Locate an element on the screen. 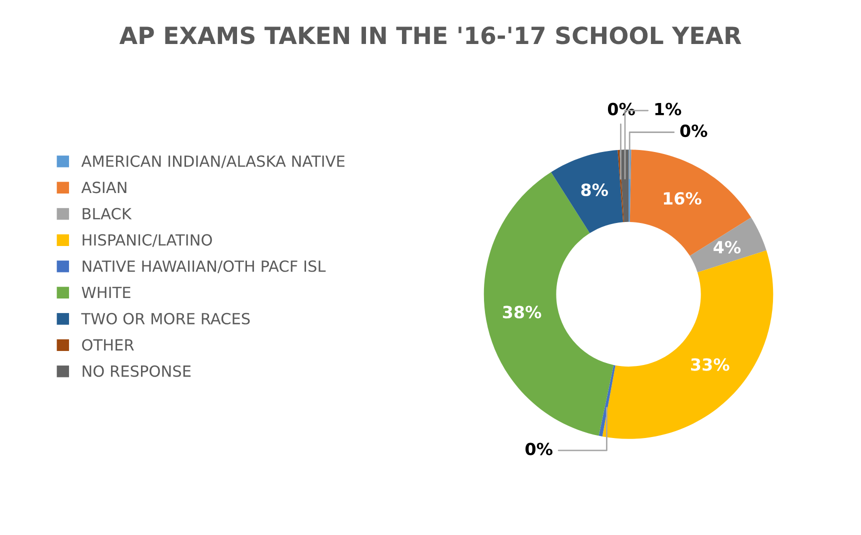 The width and height of the screenshot is (861, 535). data-label: 4% is located at coordinates (727, 247).